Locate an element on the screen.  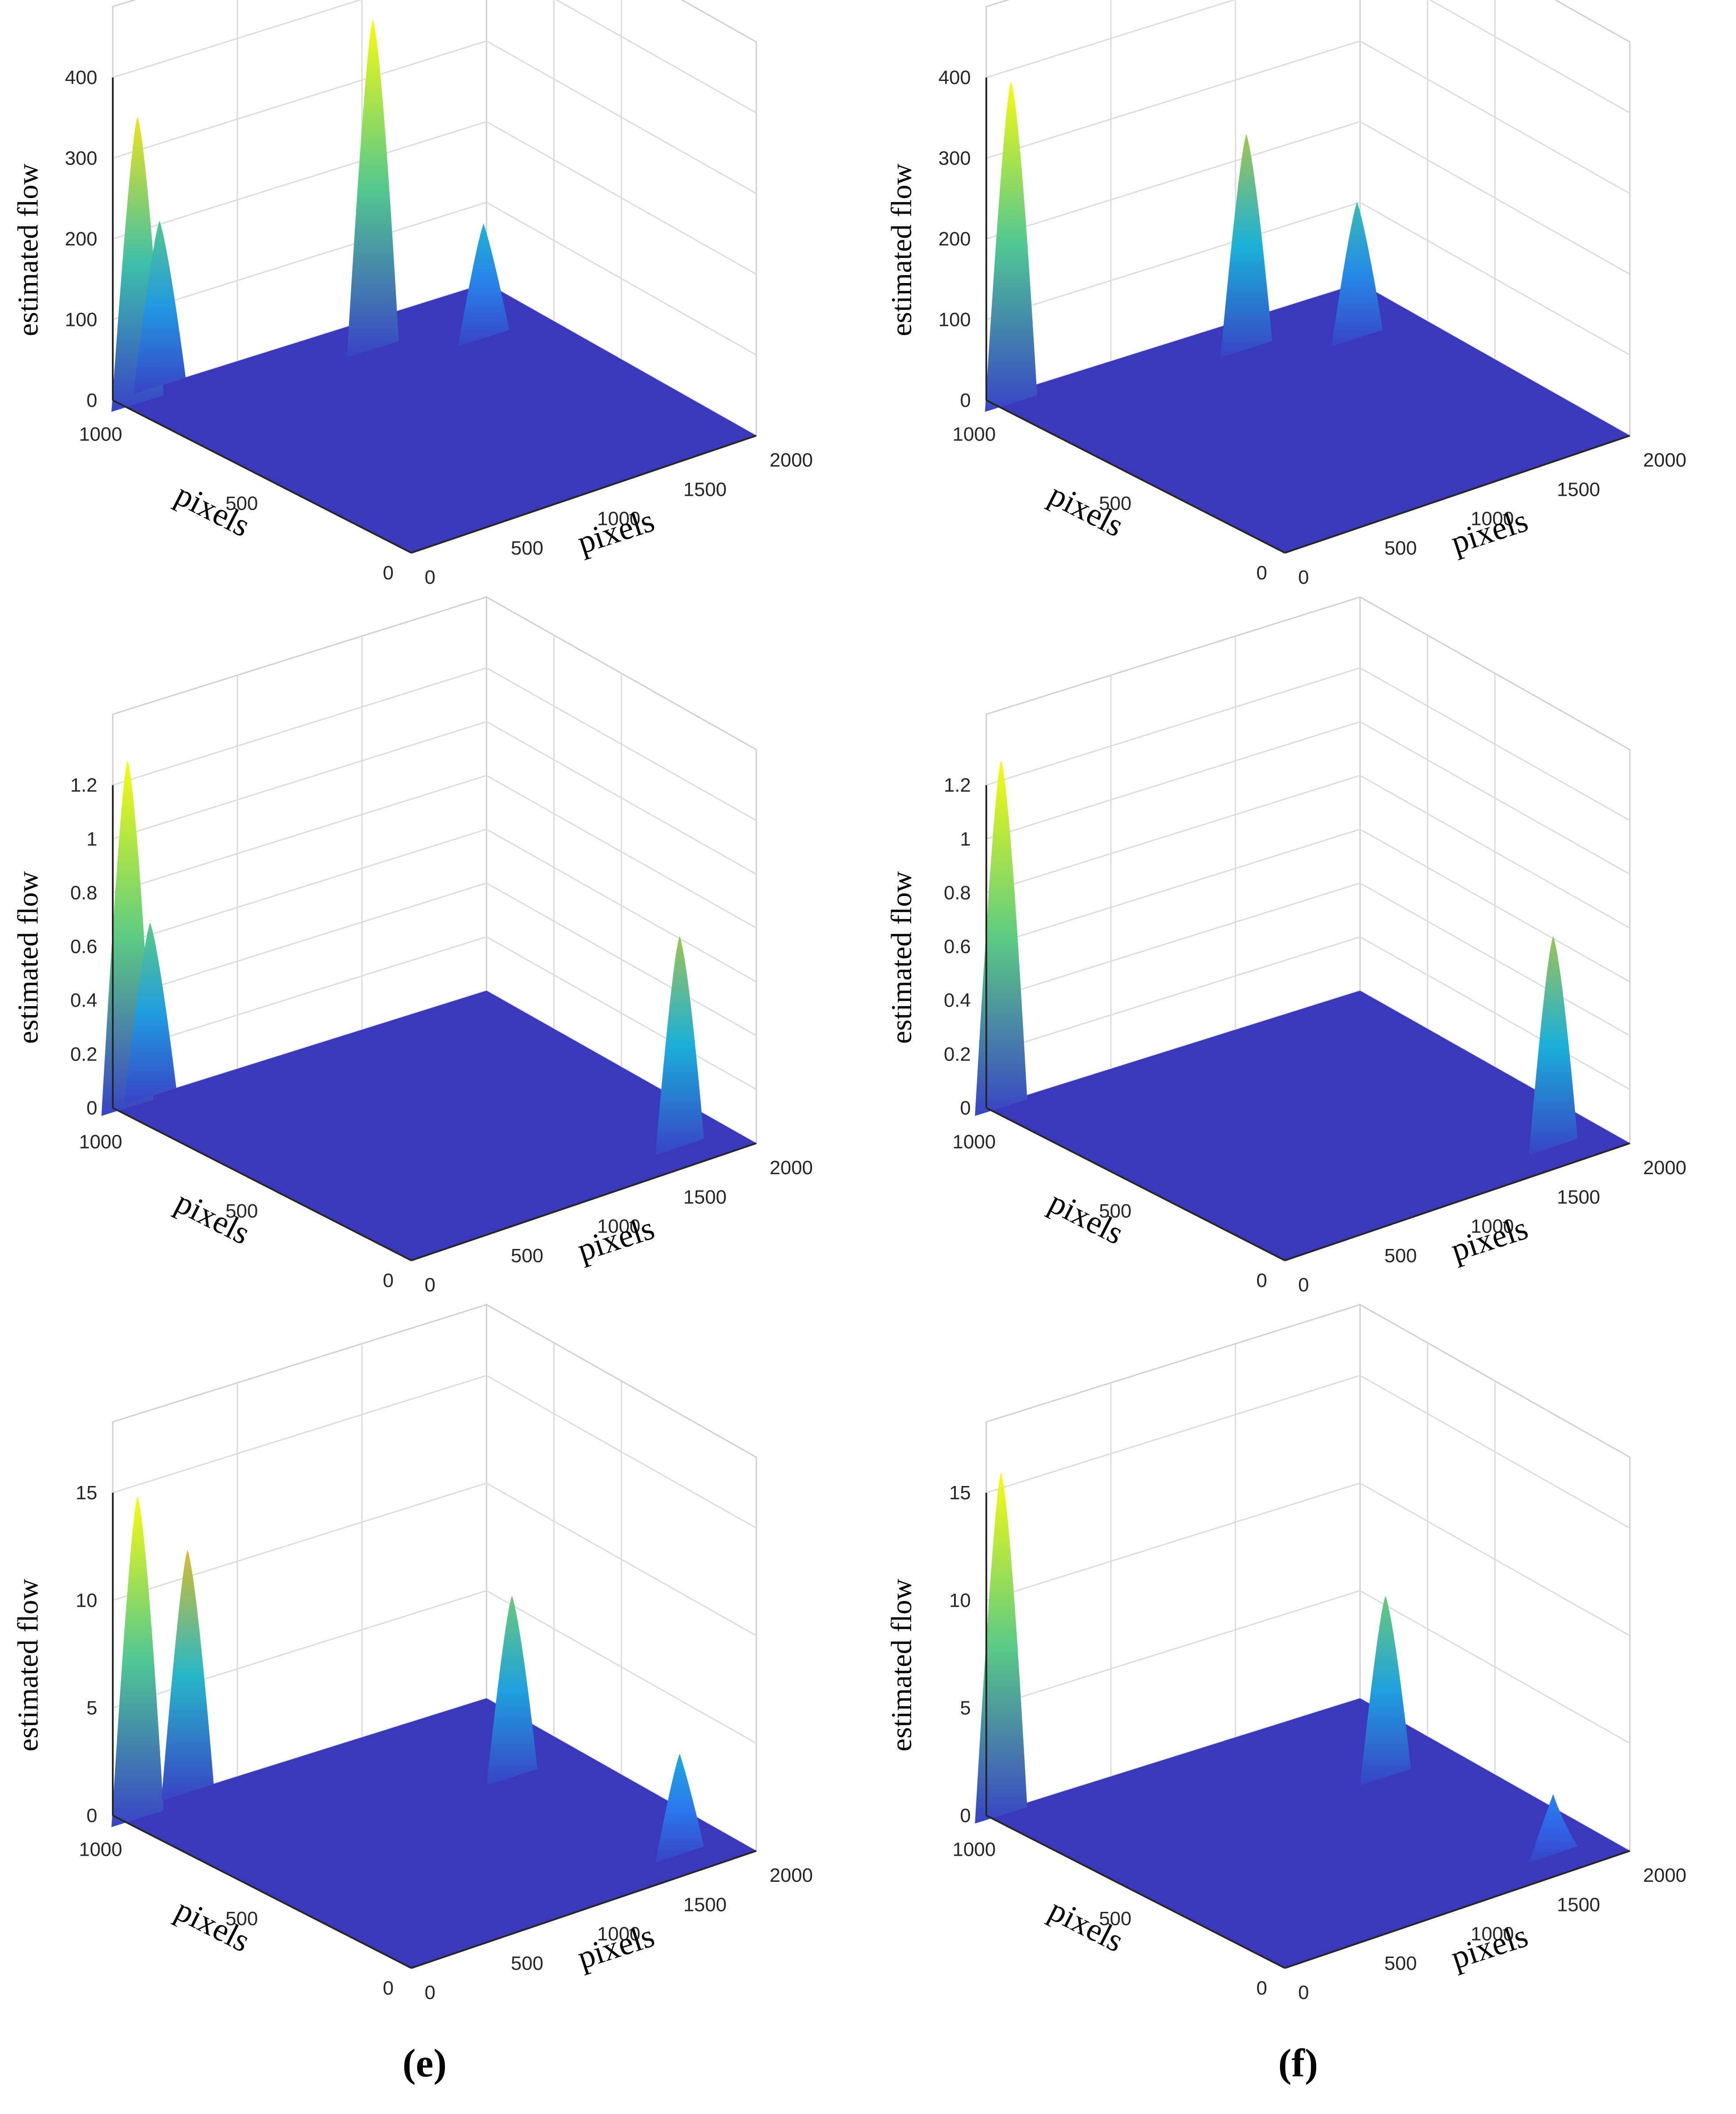
z-tick-label: 100 is located at coordinates (81, 320).